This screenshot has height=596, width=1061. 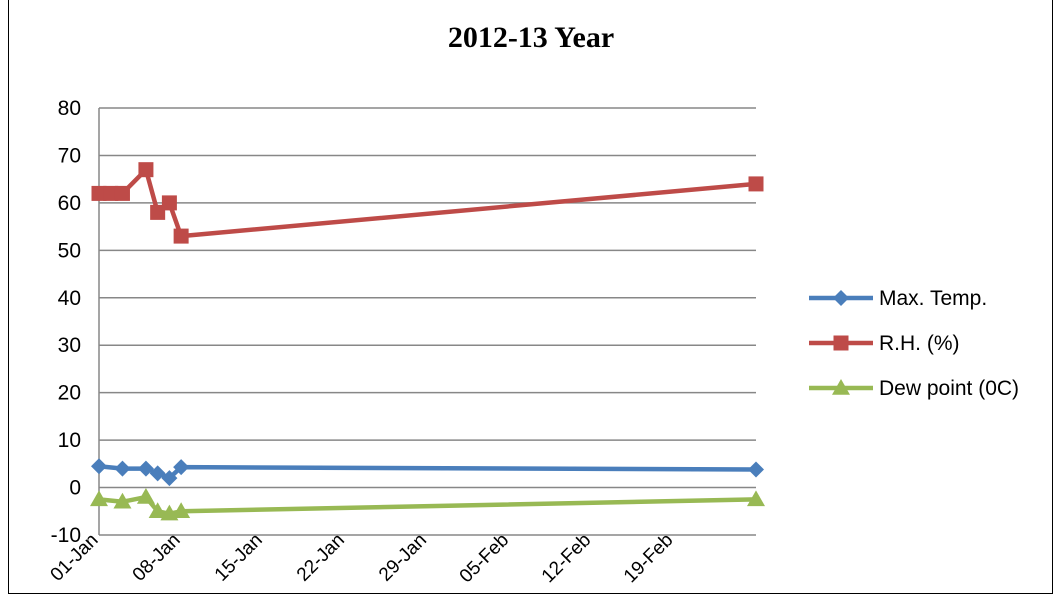 I want to click on y-tick-label: 70, so click(x=69, y=155).